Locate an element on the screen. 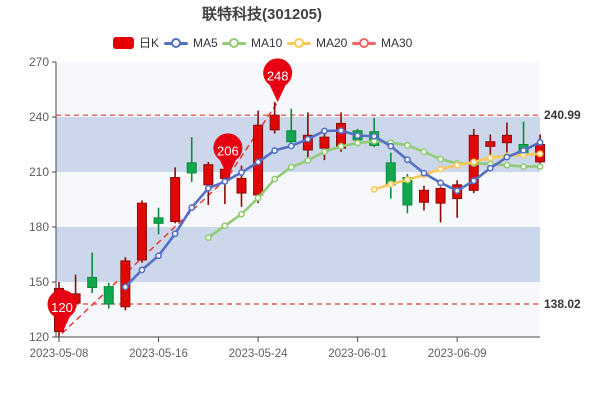 Image resolution: width=600 pixels, height=400 pixels. legend-item-label: MA30 is located at coordinates (397, 43).